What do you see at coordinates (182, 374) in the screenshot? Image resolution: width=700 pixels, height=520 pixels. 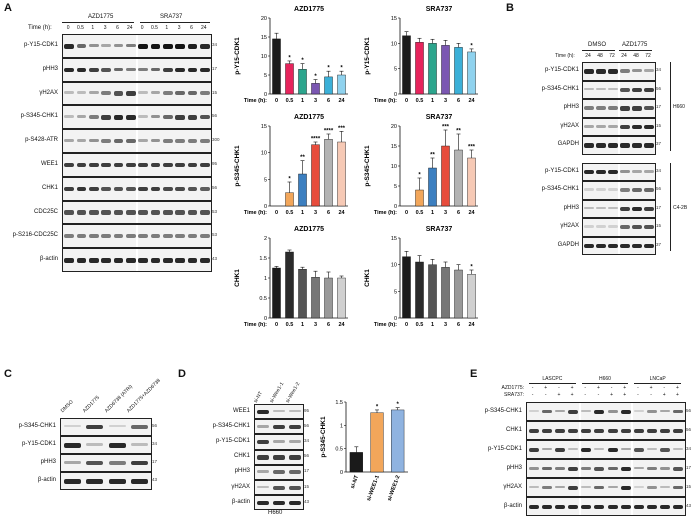 I see `panel-letter-d: D` at bounding box center [182, 374].